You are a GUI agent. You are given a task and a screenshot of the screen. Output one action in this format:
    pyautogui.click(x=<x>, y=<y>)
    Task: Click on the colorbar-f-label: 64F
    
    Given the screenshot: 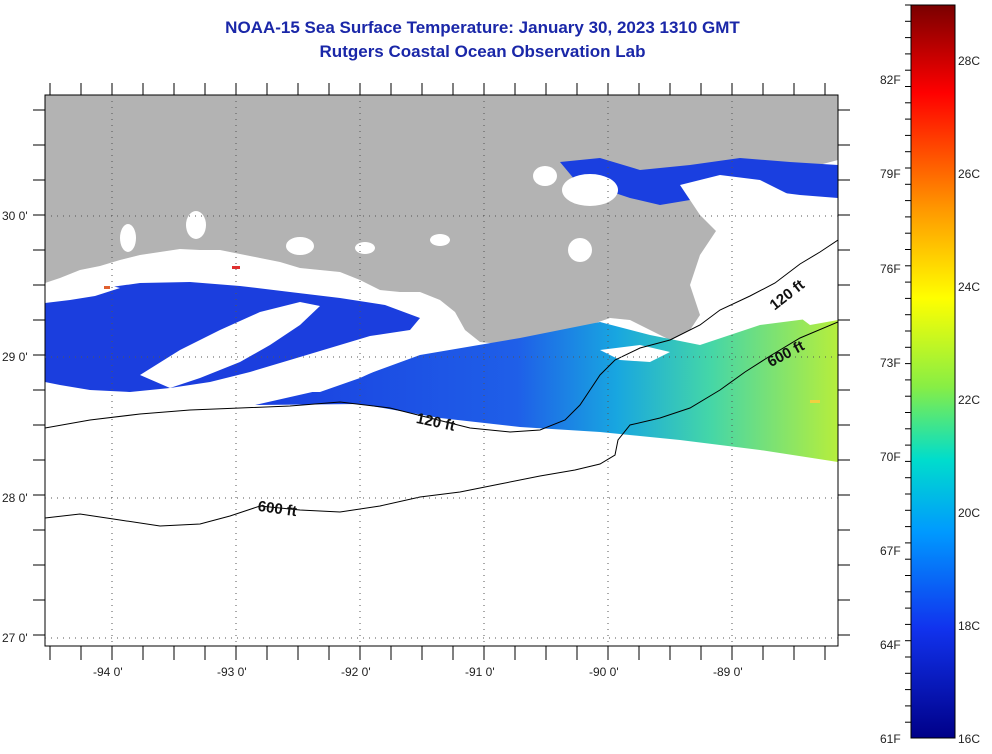 What is the action you would take?
    pyautogui.click(x=890, y=645)
    